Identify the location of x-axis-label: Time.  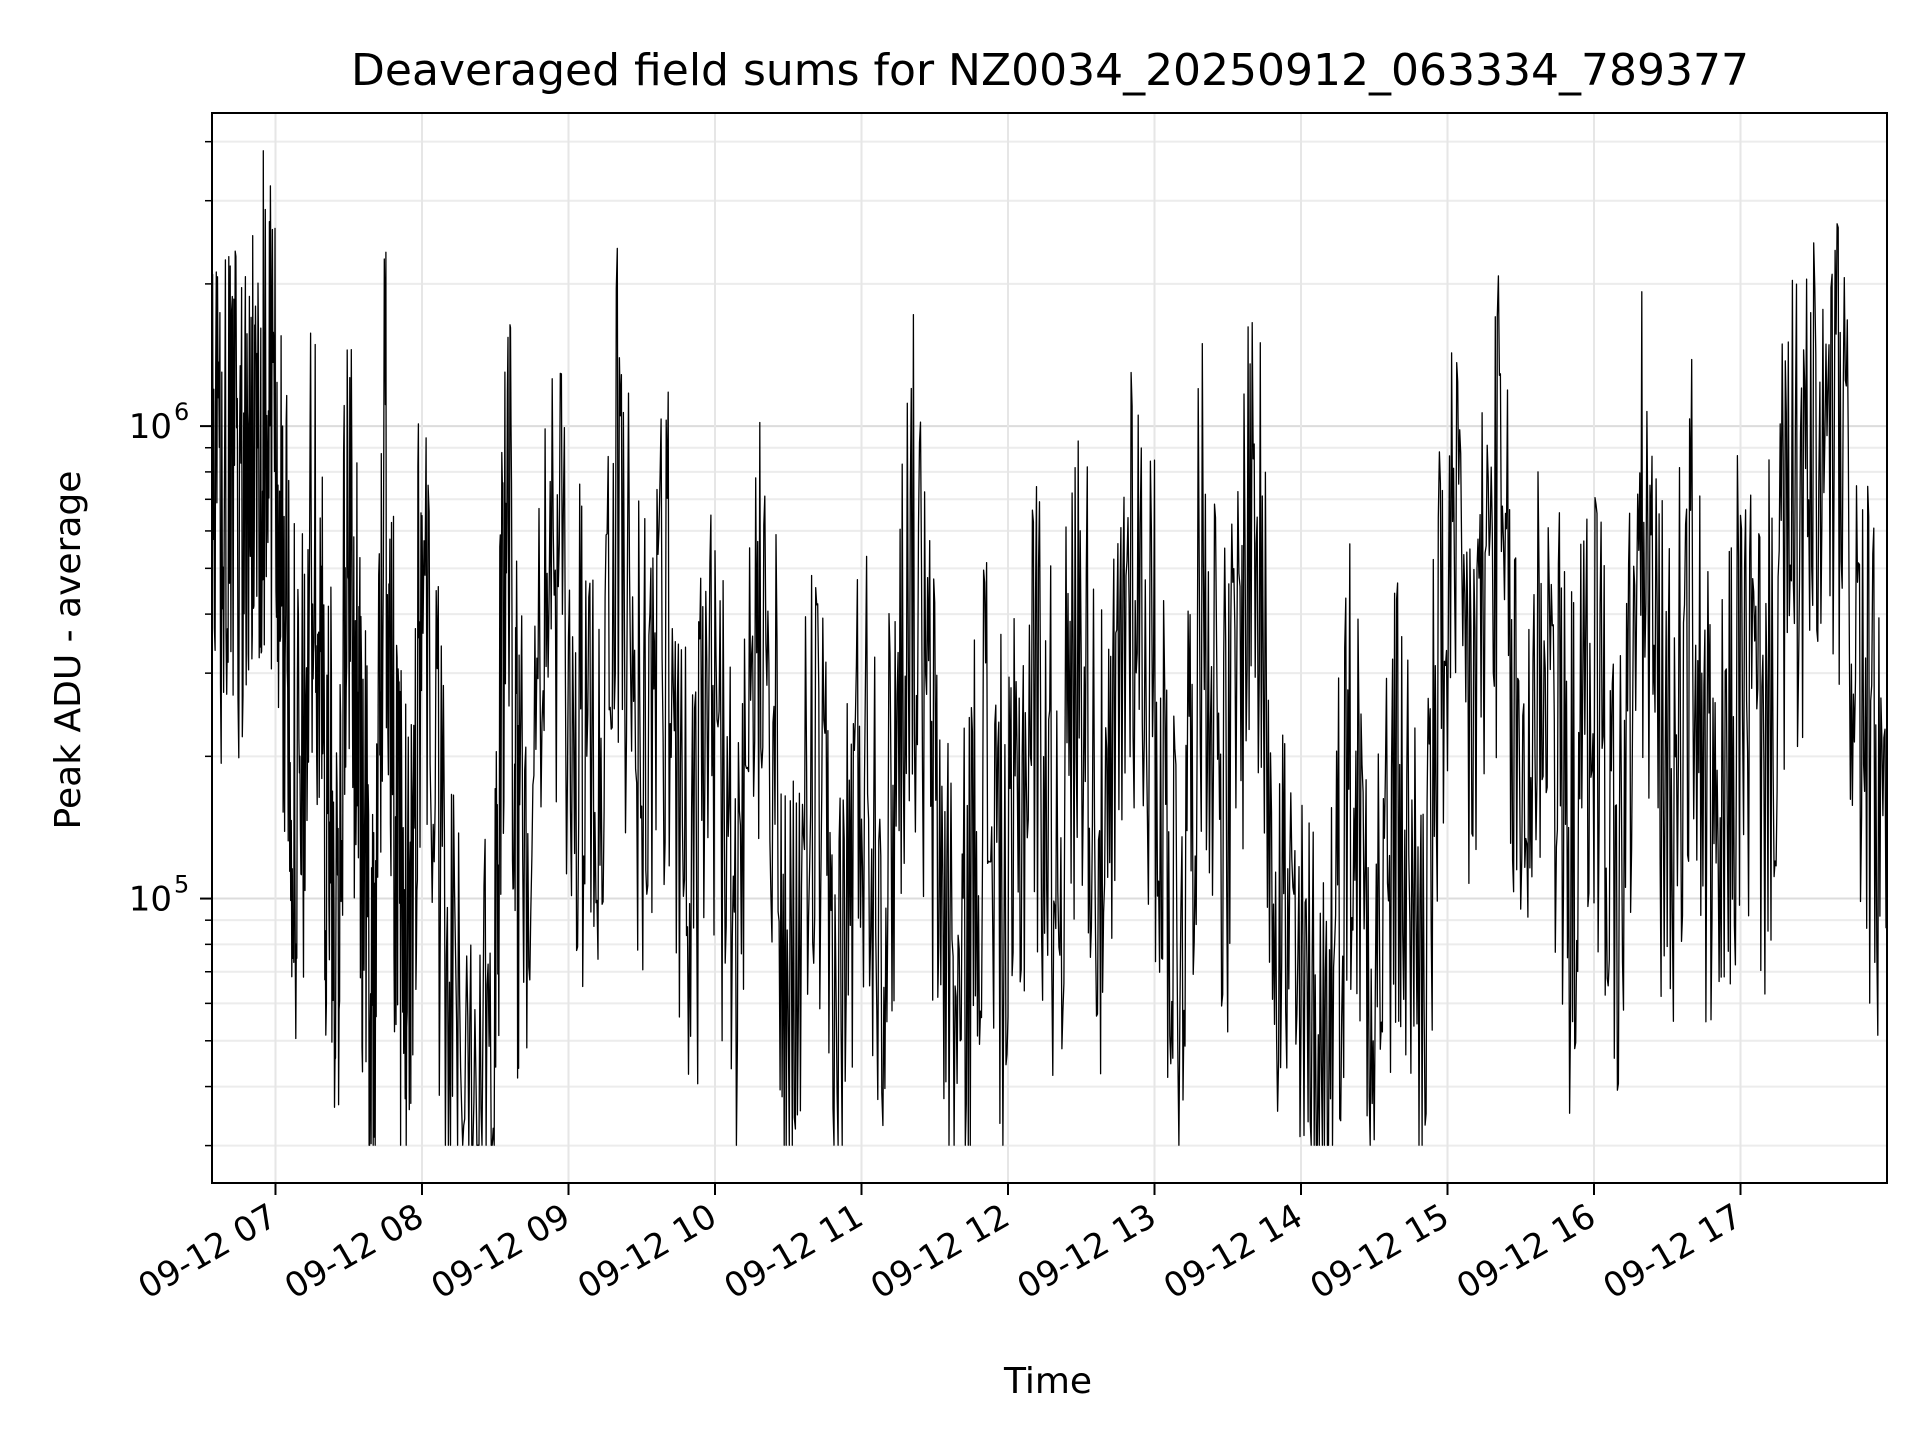
(1047, 1381).